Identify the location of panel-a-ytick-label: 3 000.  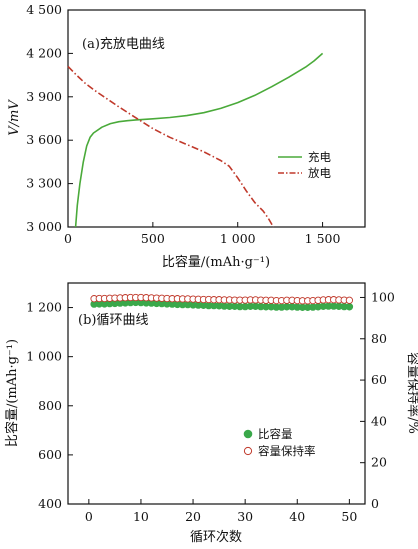
(44, 226).